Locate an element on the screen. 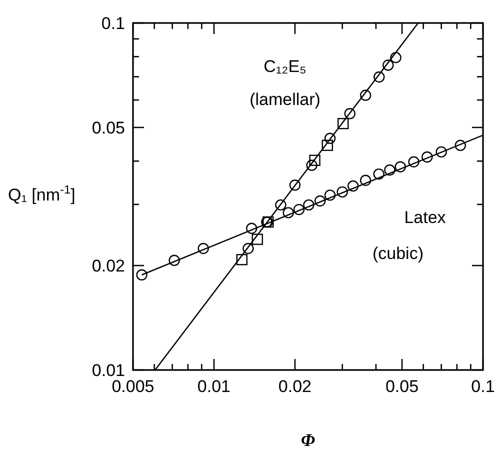 This screenshot has height=454, width=499. x-tick-label: 0.01 is located at coordinates (214, 386).